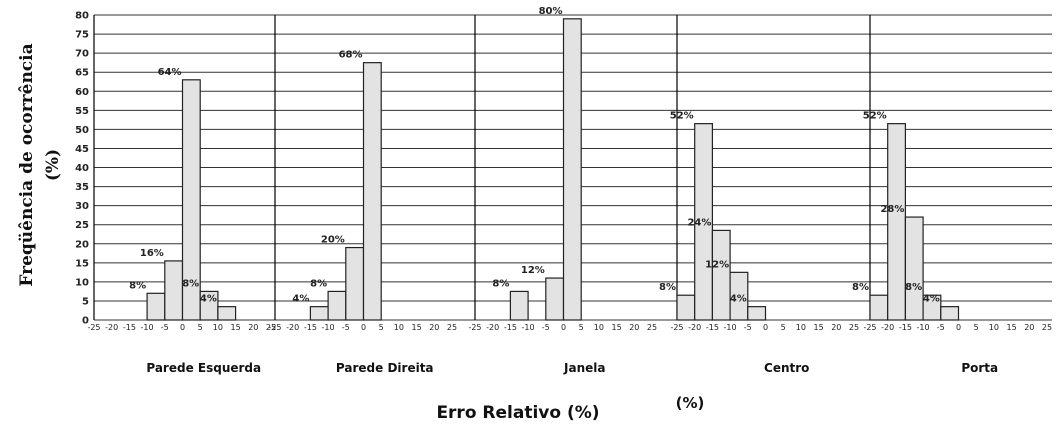  I want to click on y-tick-label: 35, so click(82, 187).